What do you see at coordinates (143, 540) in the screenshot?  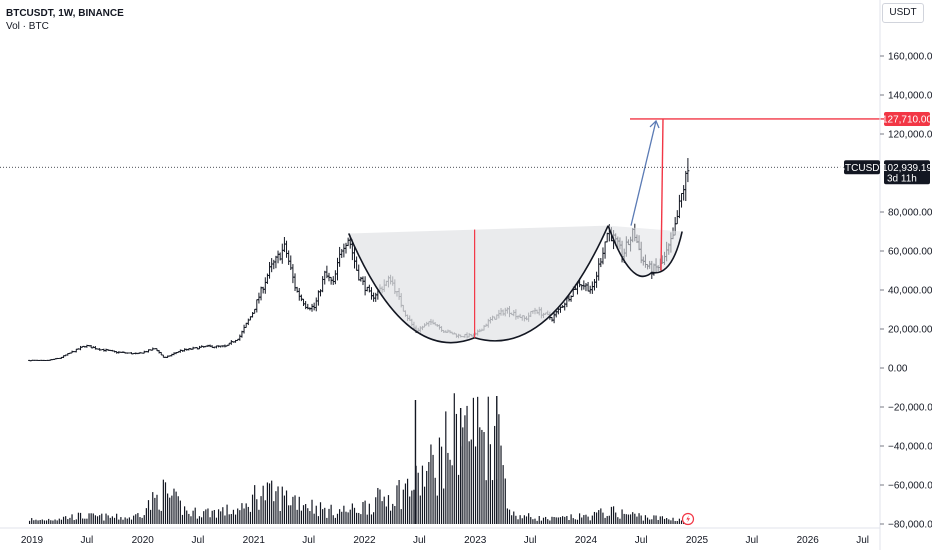 I see `time-tick-label: 2020` at bounding box center [143, 540].